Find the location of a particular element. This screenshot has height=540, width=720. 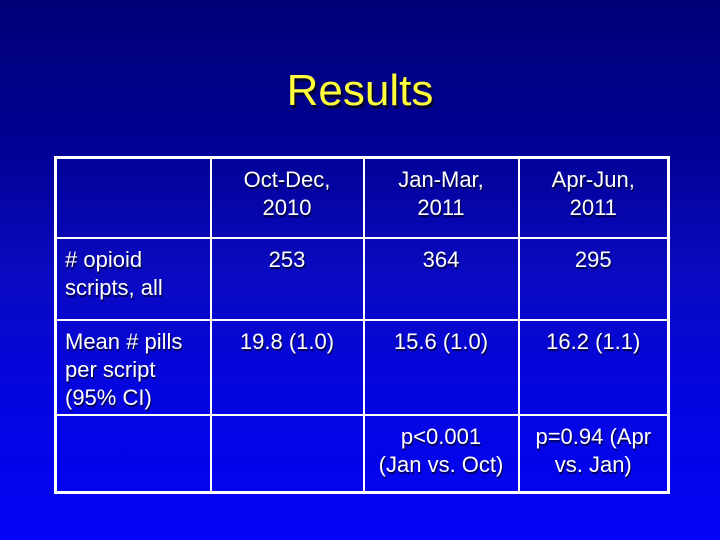

row-label-mean-pills: Mean # pills per script (95% CI) is located at coordinates (133, 367).